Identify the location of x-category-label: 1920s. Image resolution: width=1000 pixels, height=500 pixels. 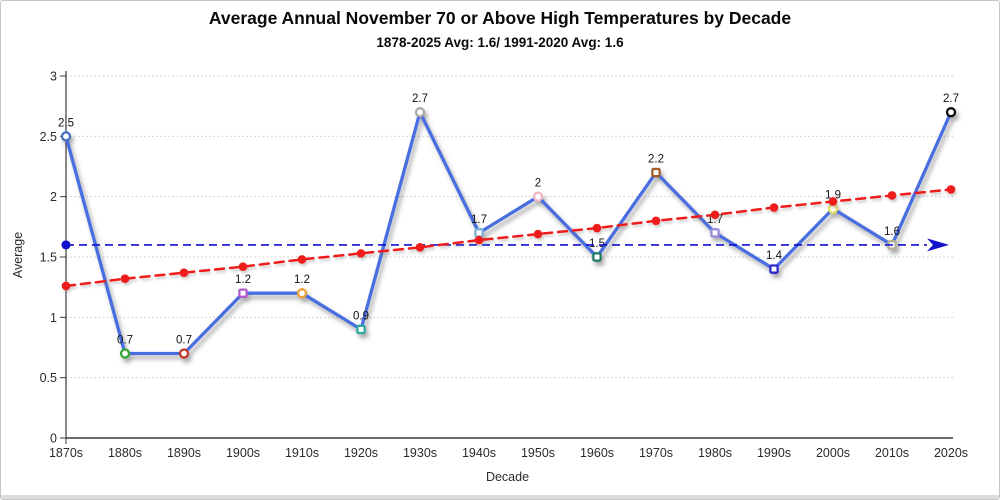
(361, 453).